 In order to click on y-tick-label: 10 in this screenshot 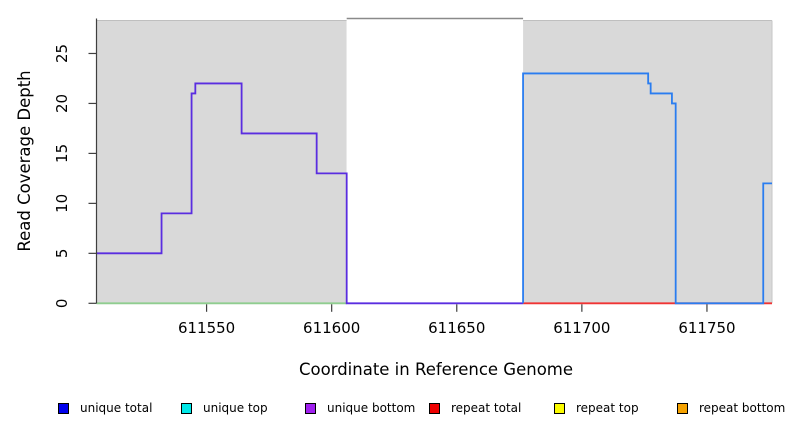, I will do `click(62, 203)`.